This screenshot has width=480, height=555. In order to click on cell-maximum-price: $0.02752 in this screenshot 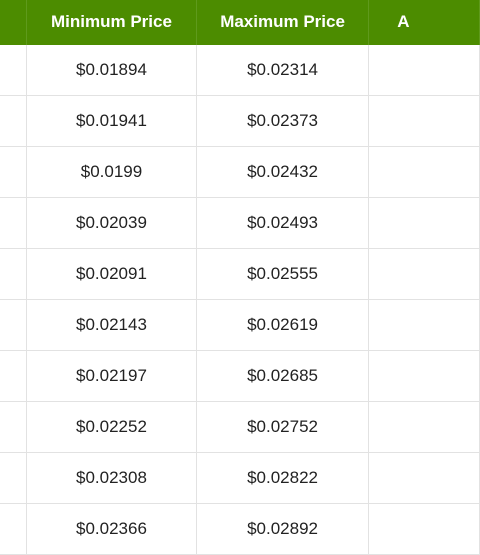, I will do `click(283, 427)`.